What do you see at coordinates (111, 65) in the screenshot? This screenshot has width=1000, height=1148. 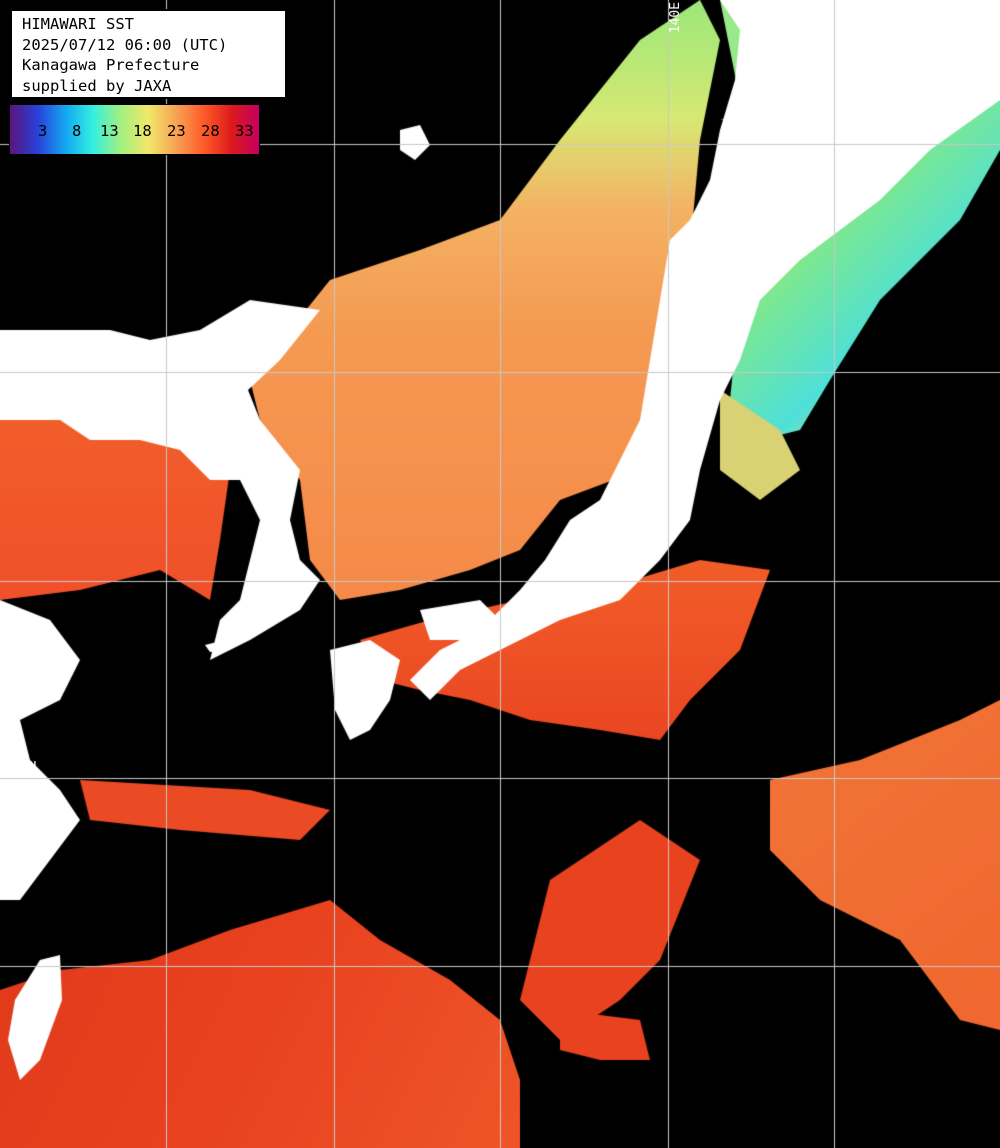 I see `region-name: Kanagawa Prefecture` at bounding box center [111, 65].